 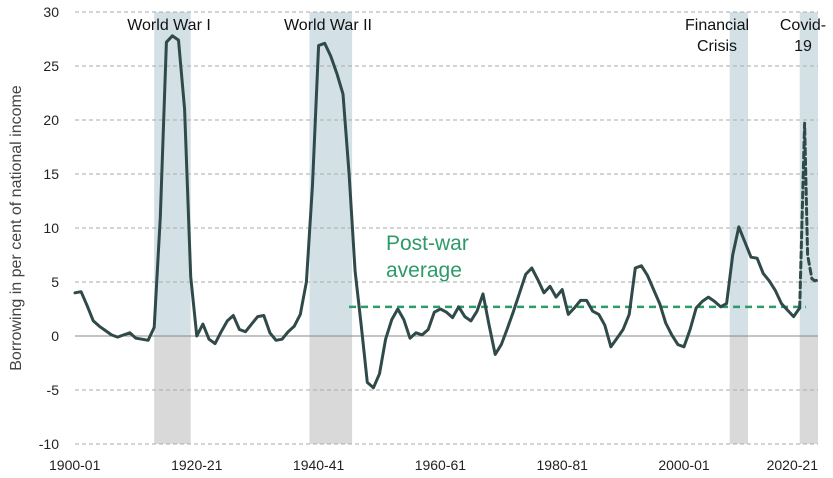 What do you see at coordinates (803, 46) in the screenshot?
I see `event-label-3-line-1: 19` at bounding box center [803, 46].